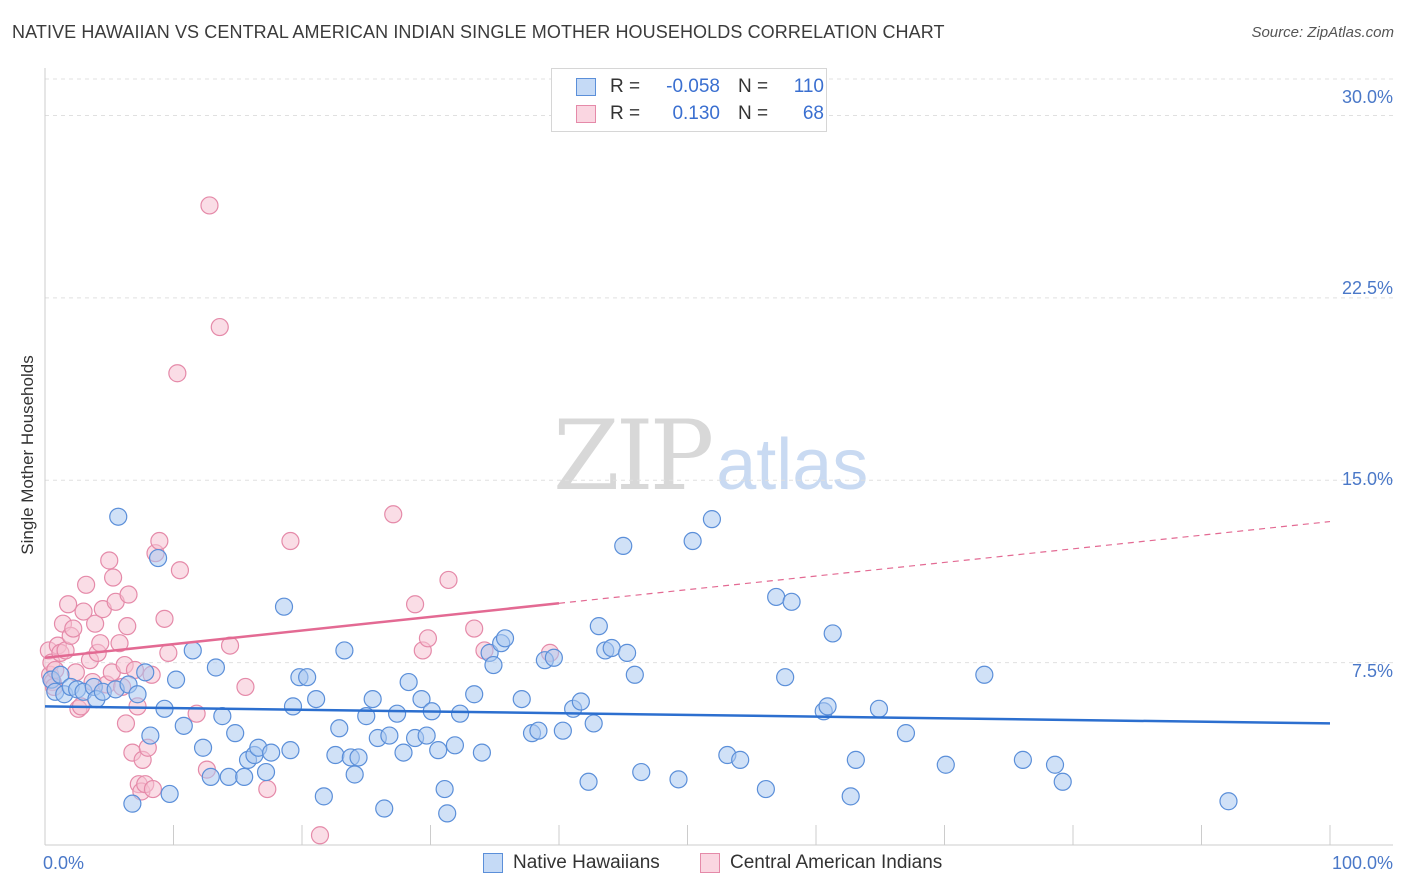 The width and height of the screenshot is (1406, 892). Describe the element at coordinates (625, 86) in the screenshot. I see `legend-r-label: R =` at that location.